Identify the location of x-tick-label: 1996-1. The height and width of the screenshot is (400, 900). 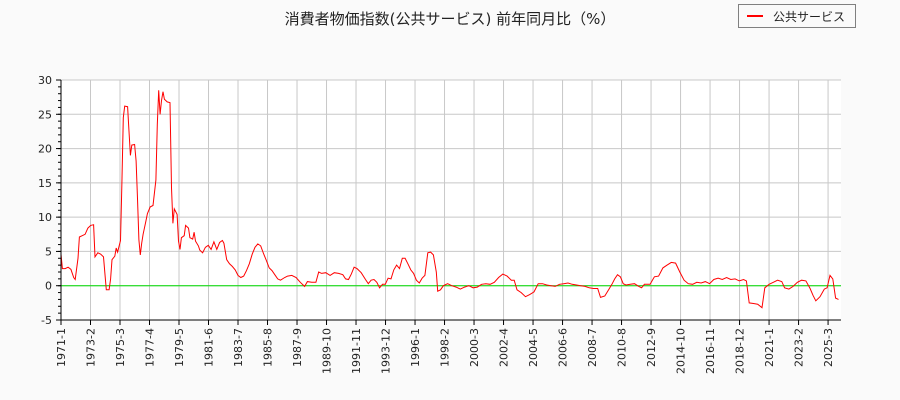
(415, 347).